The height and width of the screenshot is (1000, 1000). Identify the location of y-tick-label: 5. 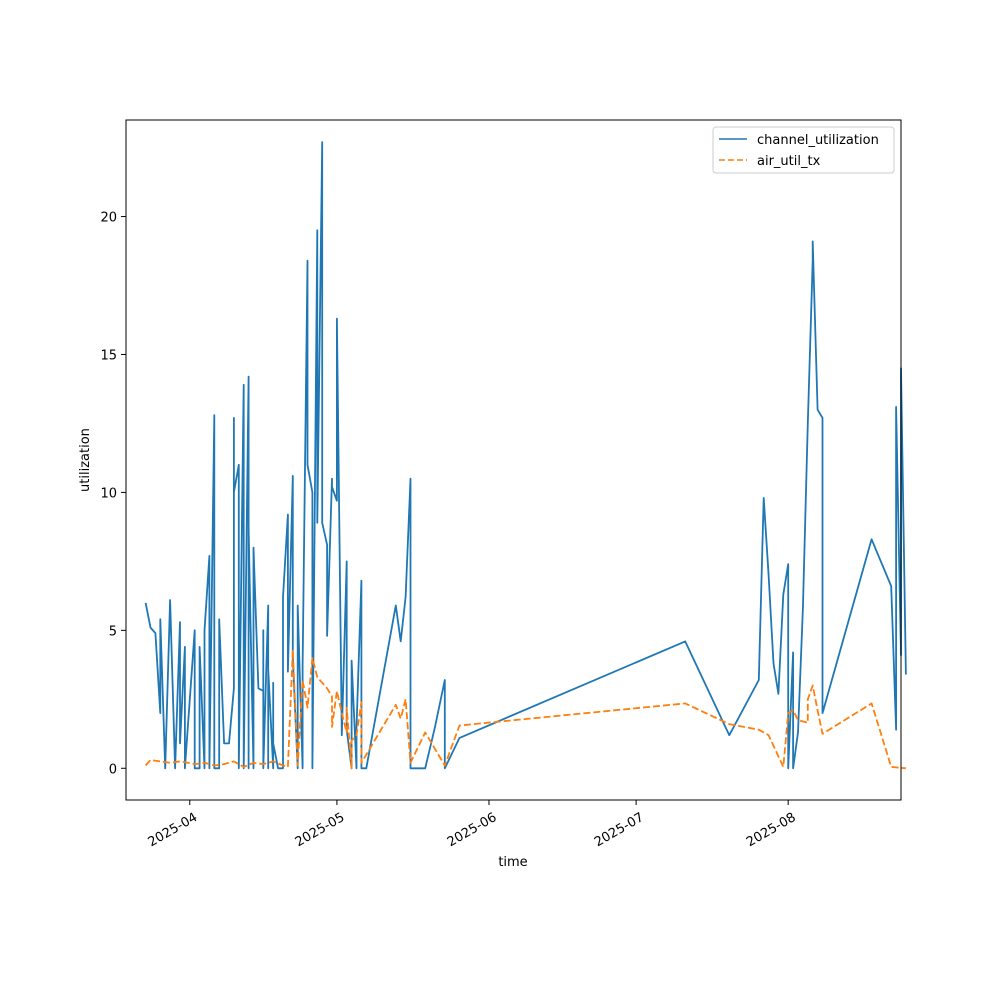
(113, 631).